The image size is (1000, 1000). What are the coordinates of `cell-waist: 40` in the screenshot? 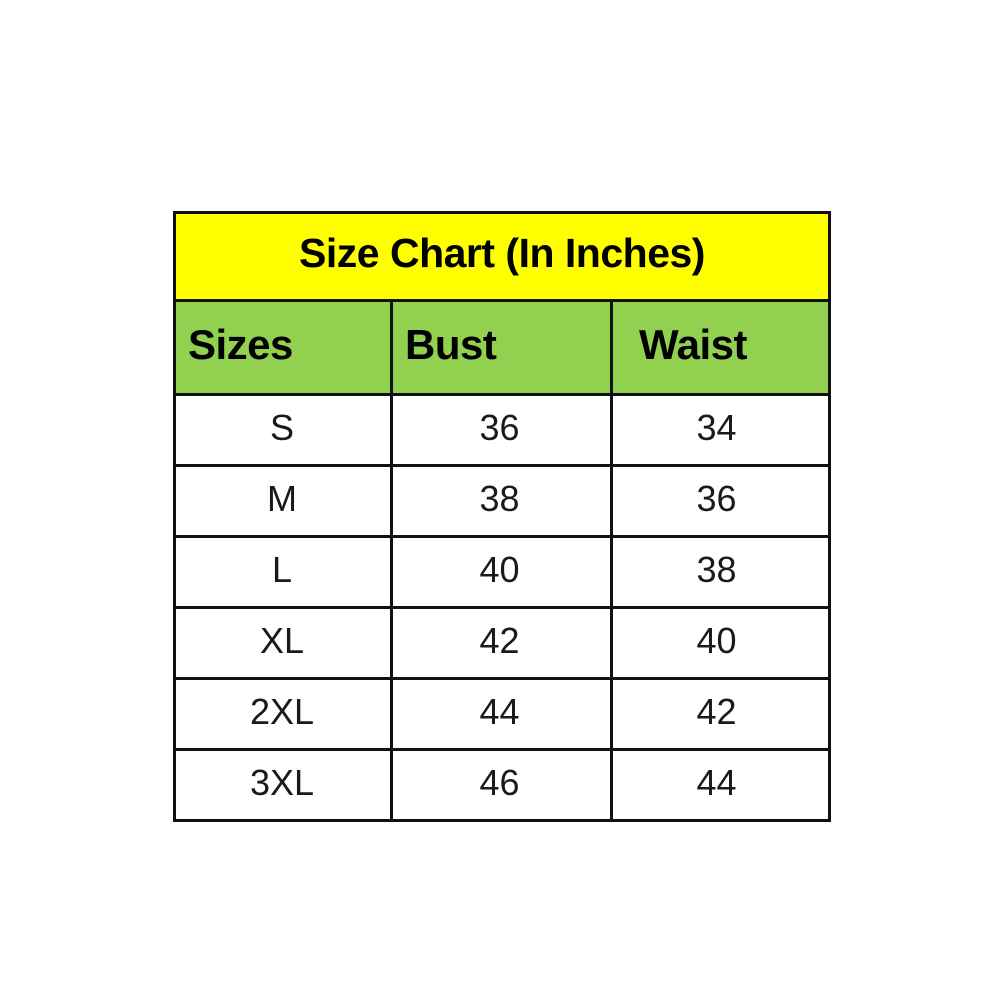 It's located at (720, 643).